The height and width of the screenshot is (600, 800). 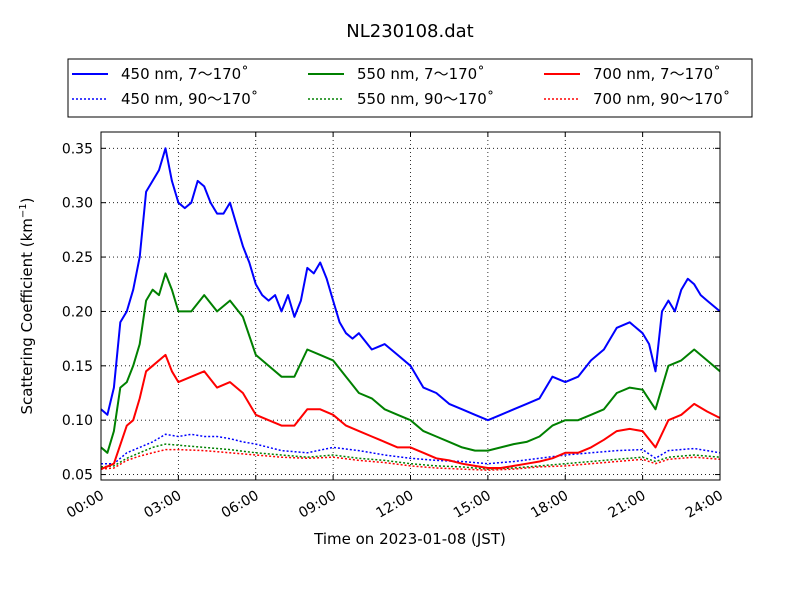 What do you see at coordinates (77, 367) in the screenshot?
I see `y-tick-label: 0.15` at bounding box center [77, 367].